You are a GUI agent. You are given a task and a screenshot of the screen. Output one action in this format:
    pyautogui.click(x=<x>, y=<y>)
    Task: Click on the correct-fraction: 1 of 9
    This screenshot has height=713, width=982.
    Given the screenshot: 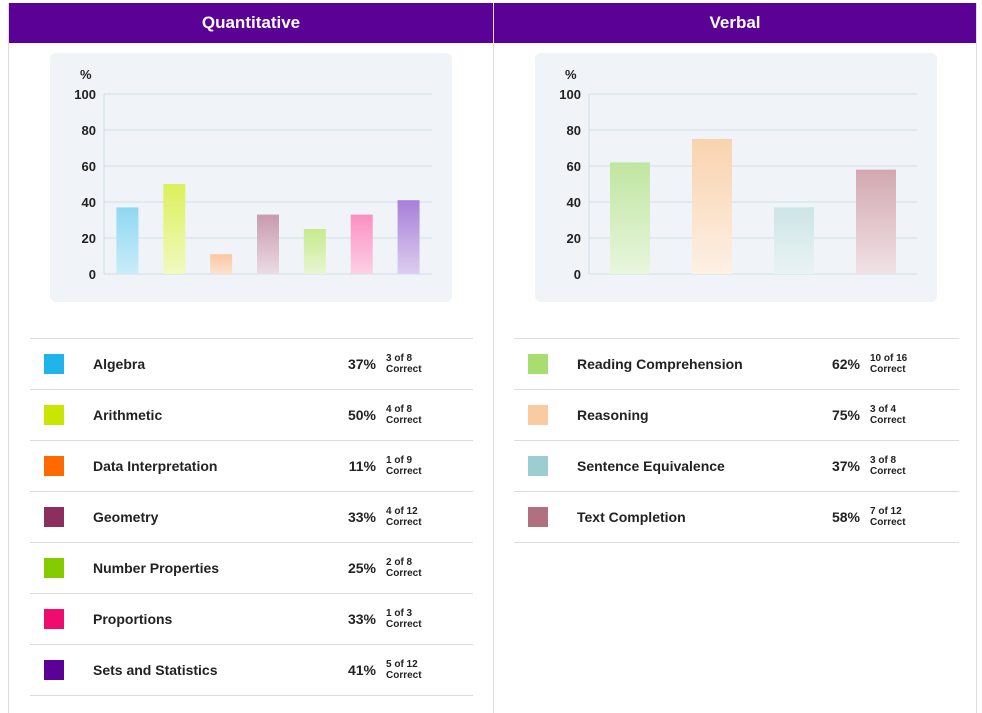 What is the action you would take?
    pyautogui.click(x=399, y=460)
    